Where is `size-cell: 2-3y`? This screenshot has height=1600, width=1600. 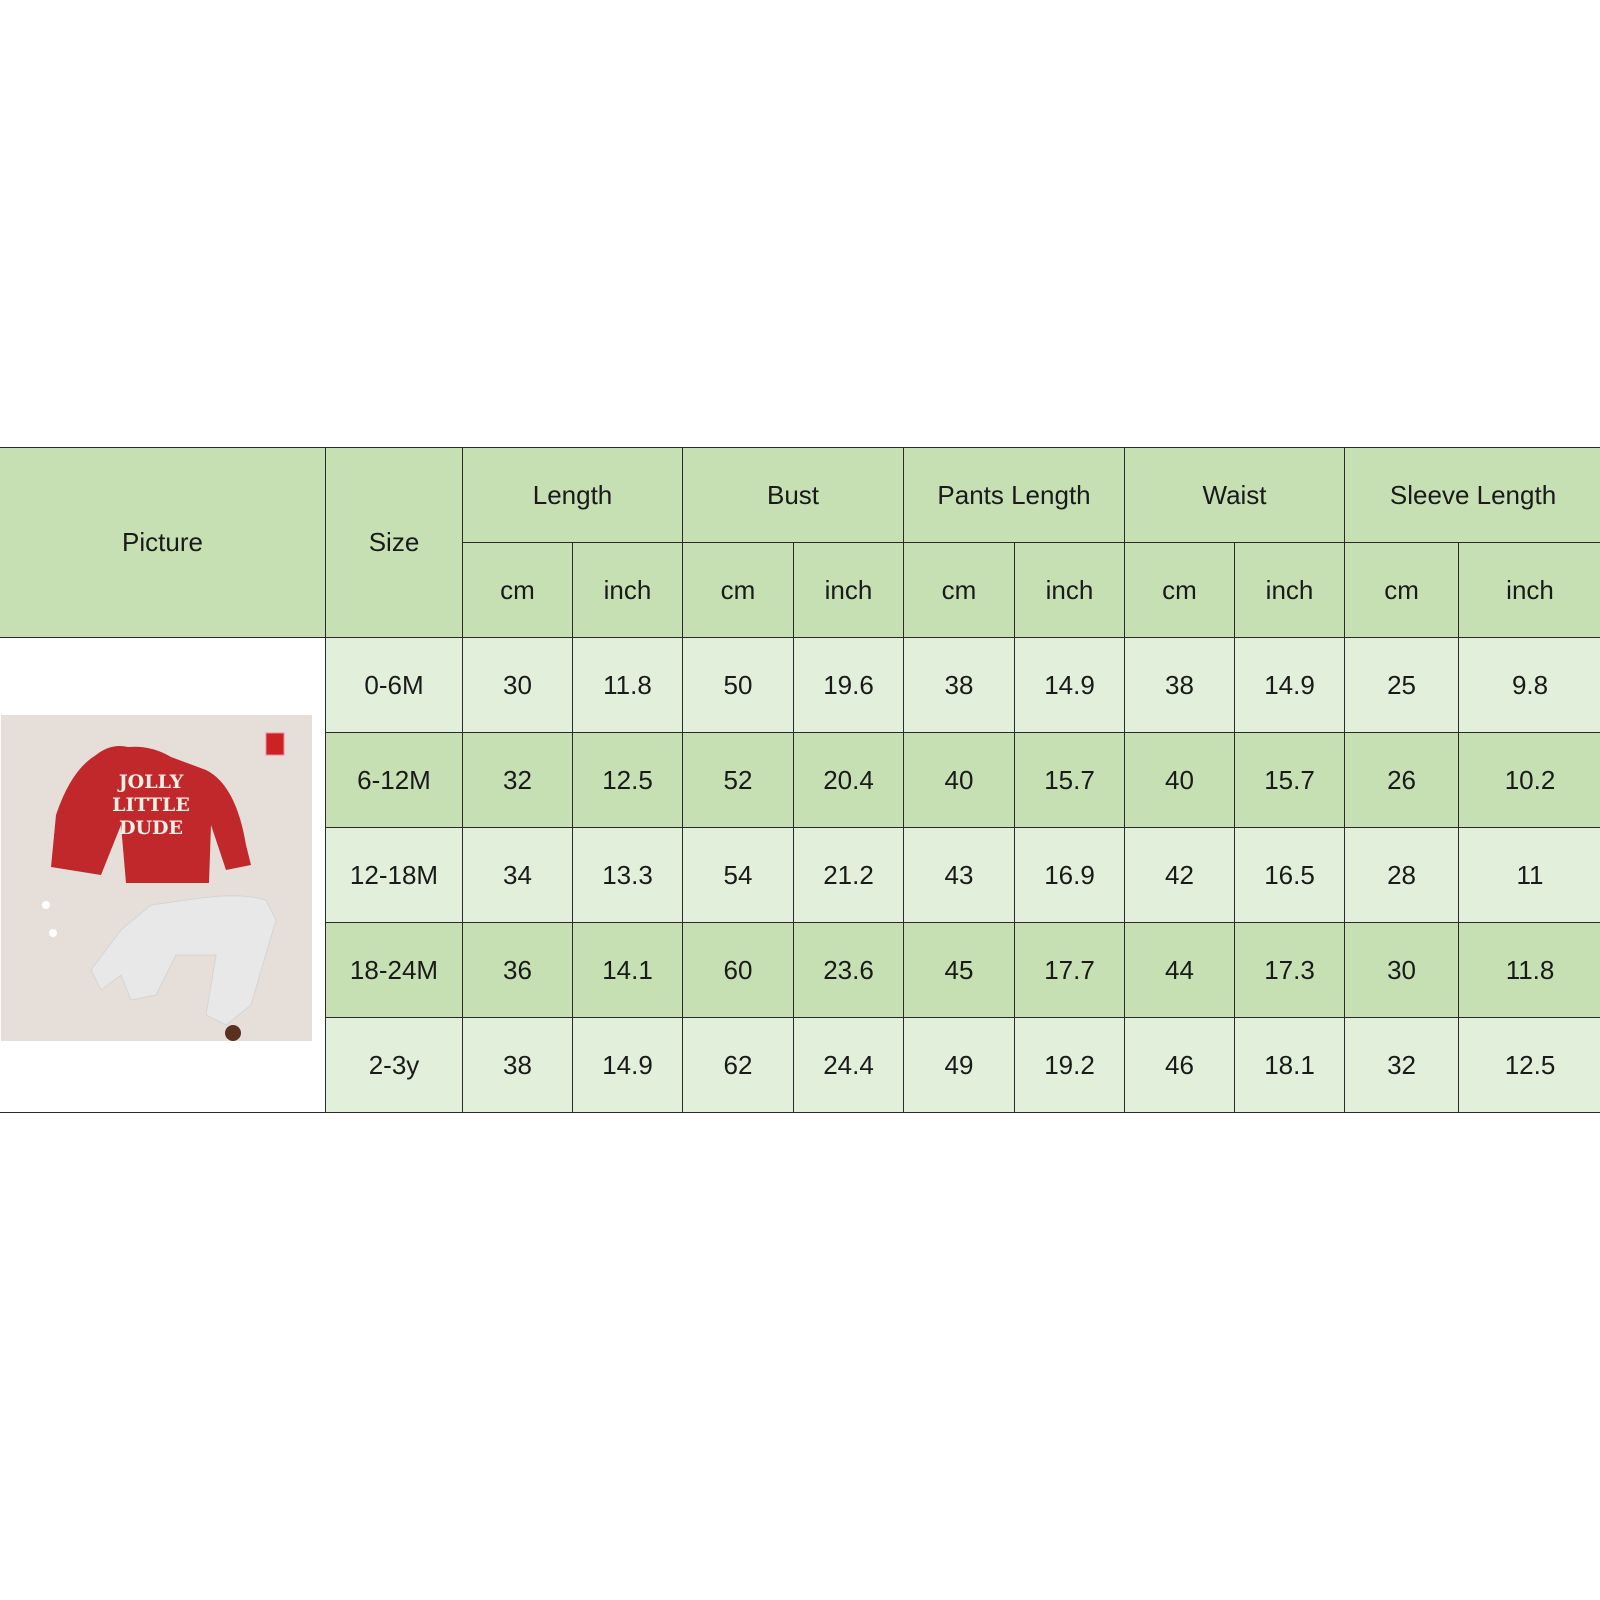
size-cell: 2-3y is located at coordinates (394, 1065).